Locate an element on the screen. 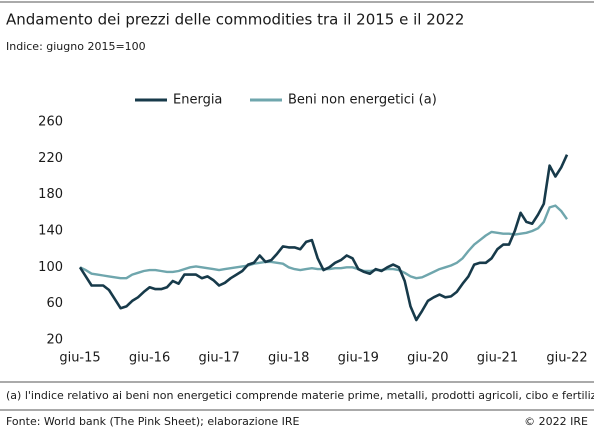 The height and width of the screenshot is (438, 594). x-tick-label: giu-18 is located at coordinates (288, 358).